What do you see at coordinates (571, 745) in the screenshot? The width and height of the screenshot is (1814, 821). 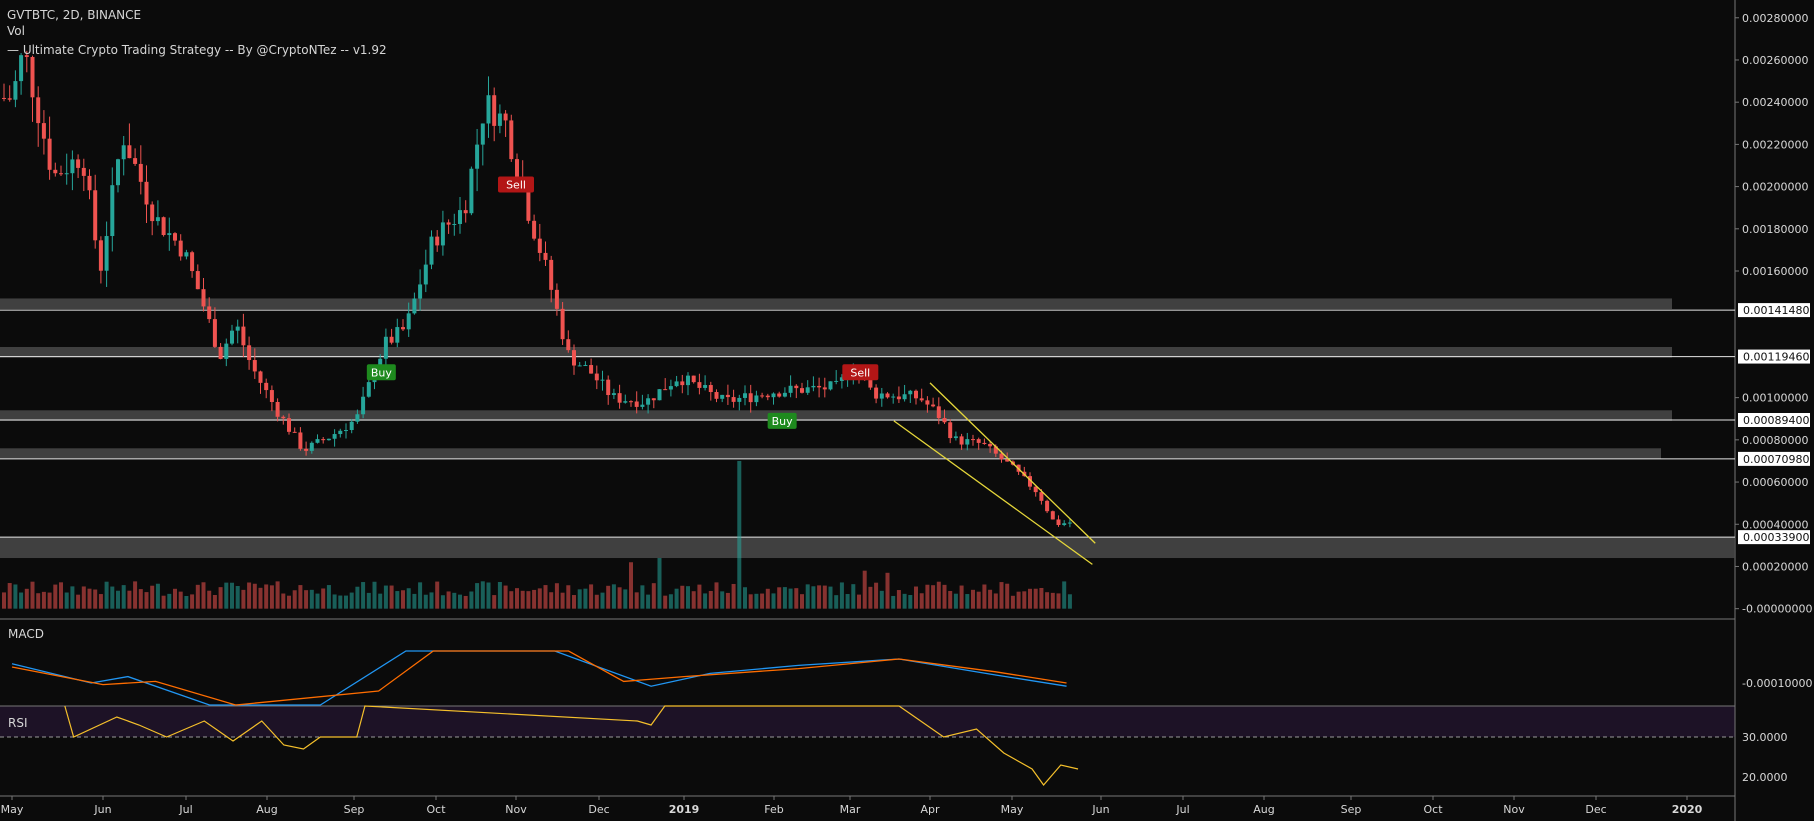 I see `rsi-line` at bounding box center [571, 745].